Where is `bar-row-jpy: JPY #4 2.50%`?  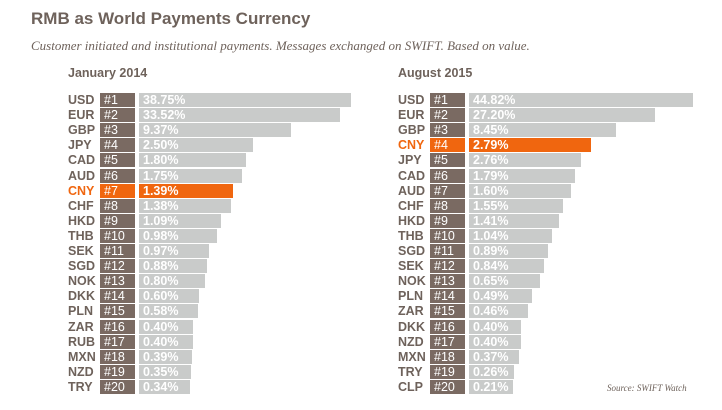
bar-row-jpy: JPY #4 2.50% is located at coordinates (160, 145).